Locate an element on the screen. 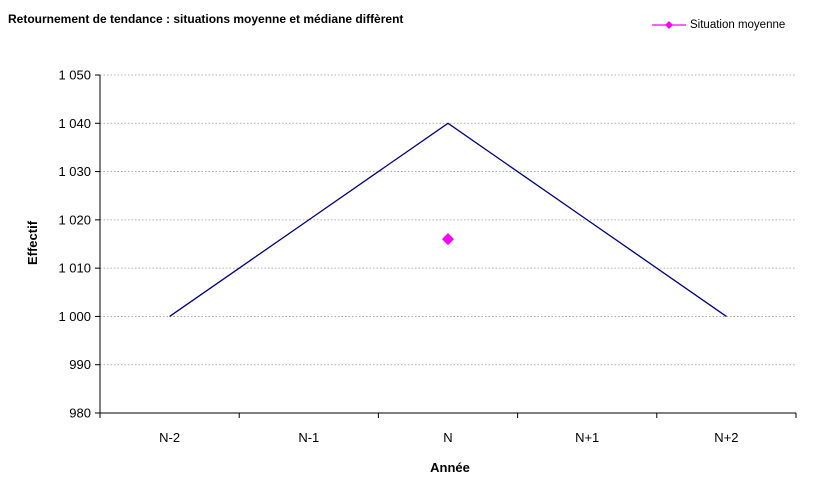 Image resolution: width=814 pixels, height=479 pixels. y-tick-label: 1 050 is located at coordinates (74, 75).